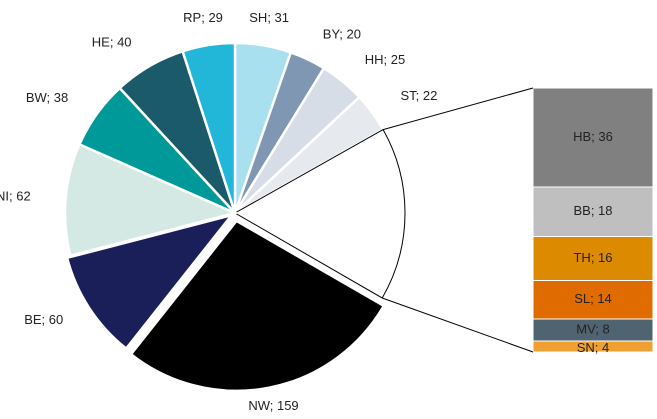 The image size is (657, 419). Describe the element at coordinates (273, 405) in the screenshot. I see `slice-label: NW; 159` at that location.